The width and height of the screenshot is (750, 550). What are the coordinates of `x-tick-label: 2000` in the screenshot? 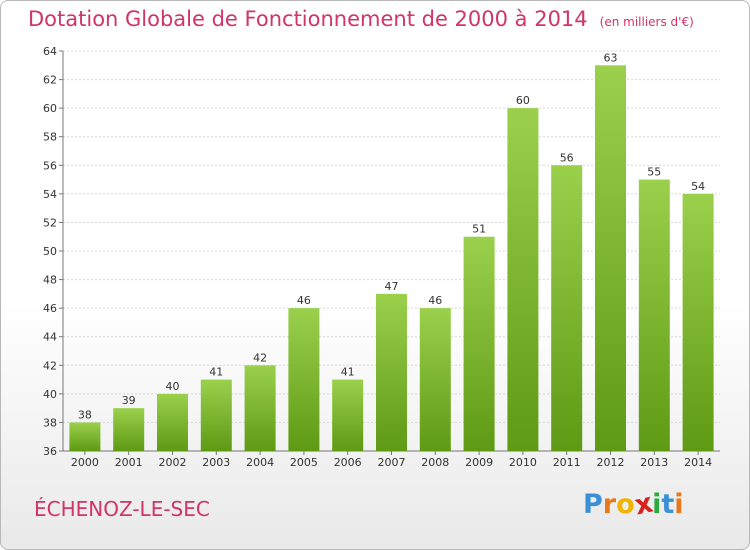 It's located at (85, 462).